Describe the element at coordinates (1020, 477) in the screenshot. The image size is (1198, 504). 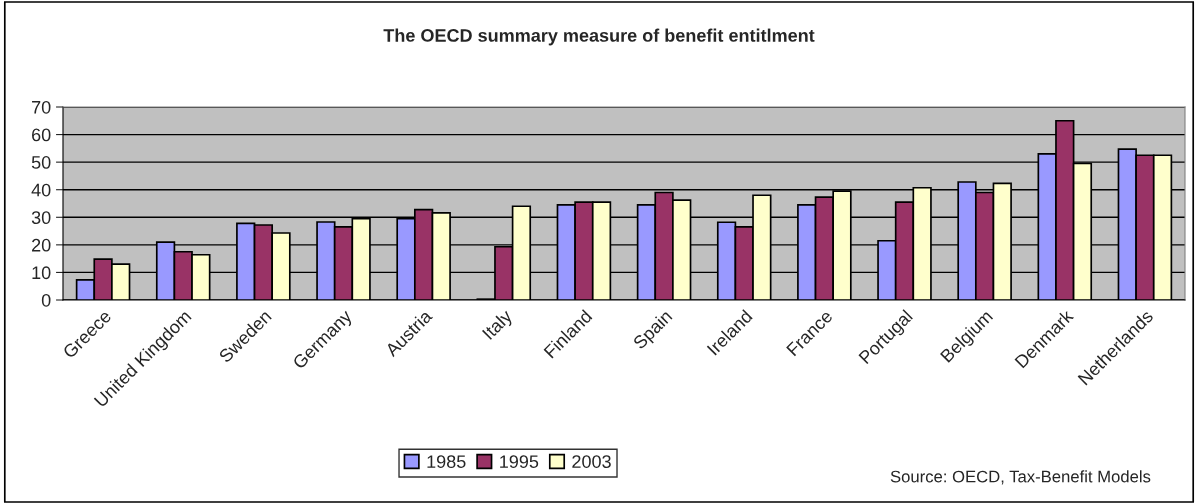
I see `source-note: Source: OECD, Tax-Benefit Models` at that location.